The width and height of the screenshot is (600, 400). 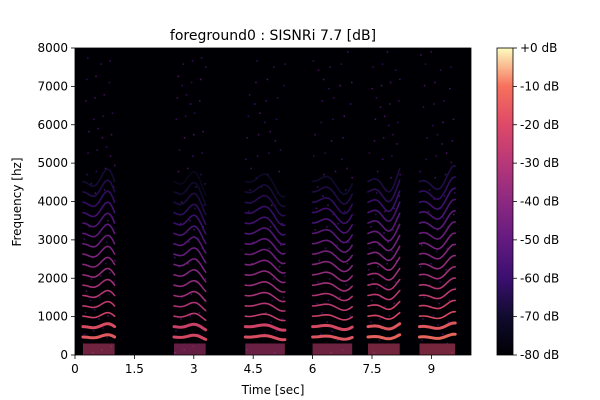 I want to click on y-tick-label: 0, so click(x=64, y=355).